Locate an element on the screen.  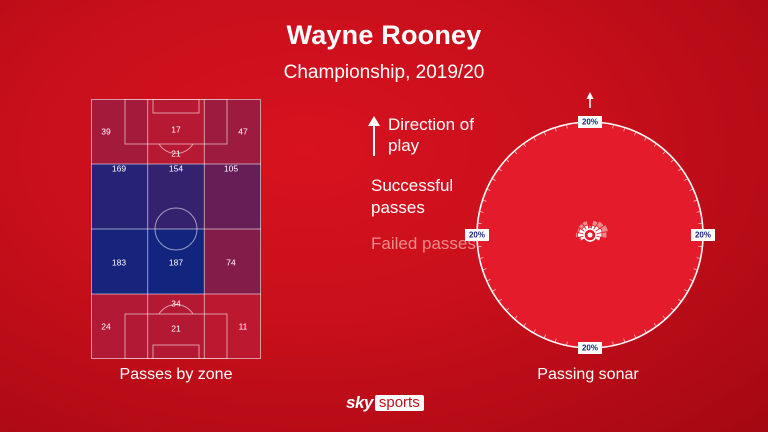
zone-value-r3-centre: 187 is located at coordinates (176, 262).